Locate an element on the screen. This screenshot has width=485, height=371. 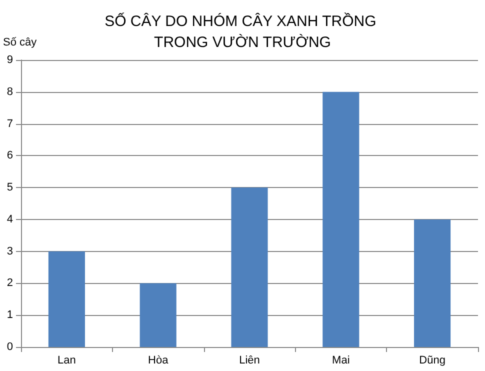
y-tick-label: 1 is located at coordinates (9, 315).